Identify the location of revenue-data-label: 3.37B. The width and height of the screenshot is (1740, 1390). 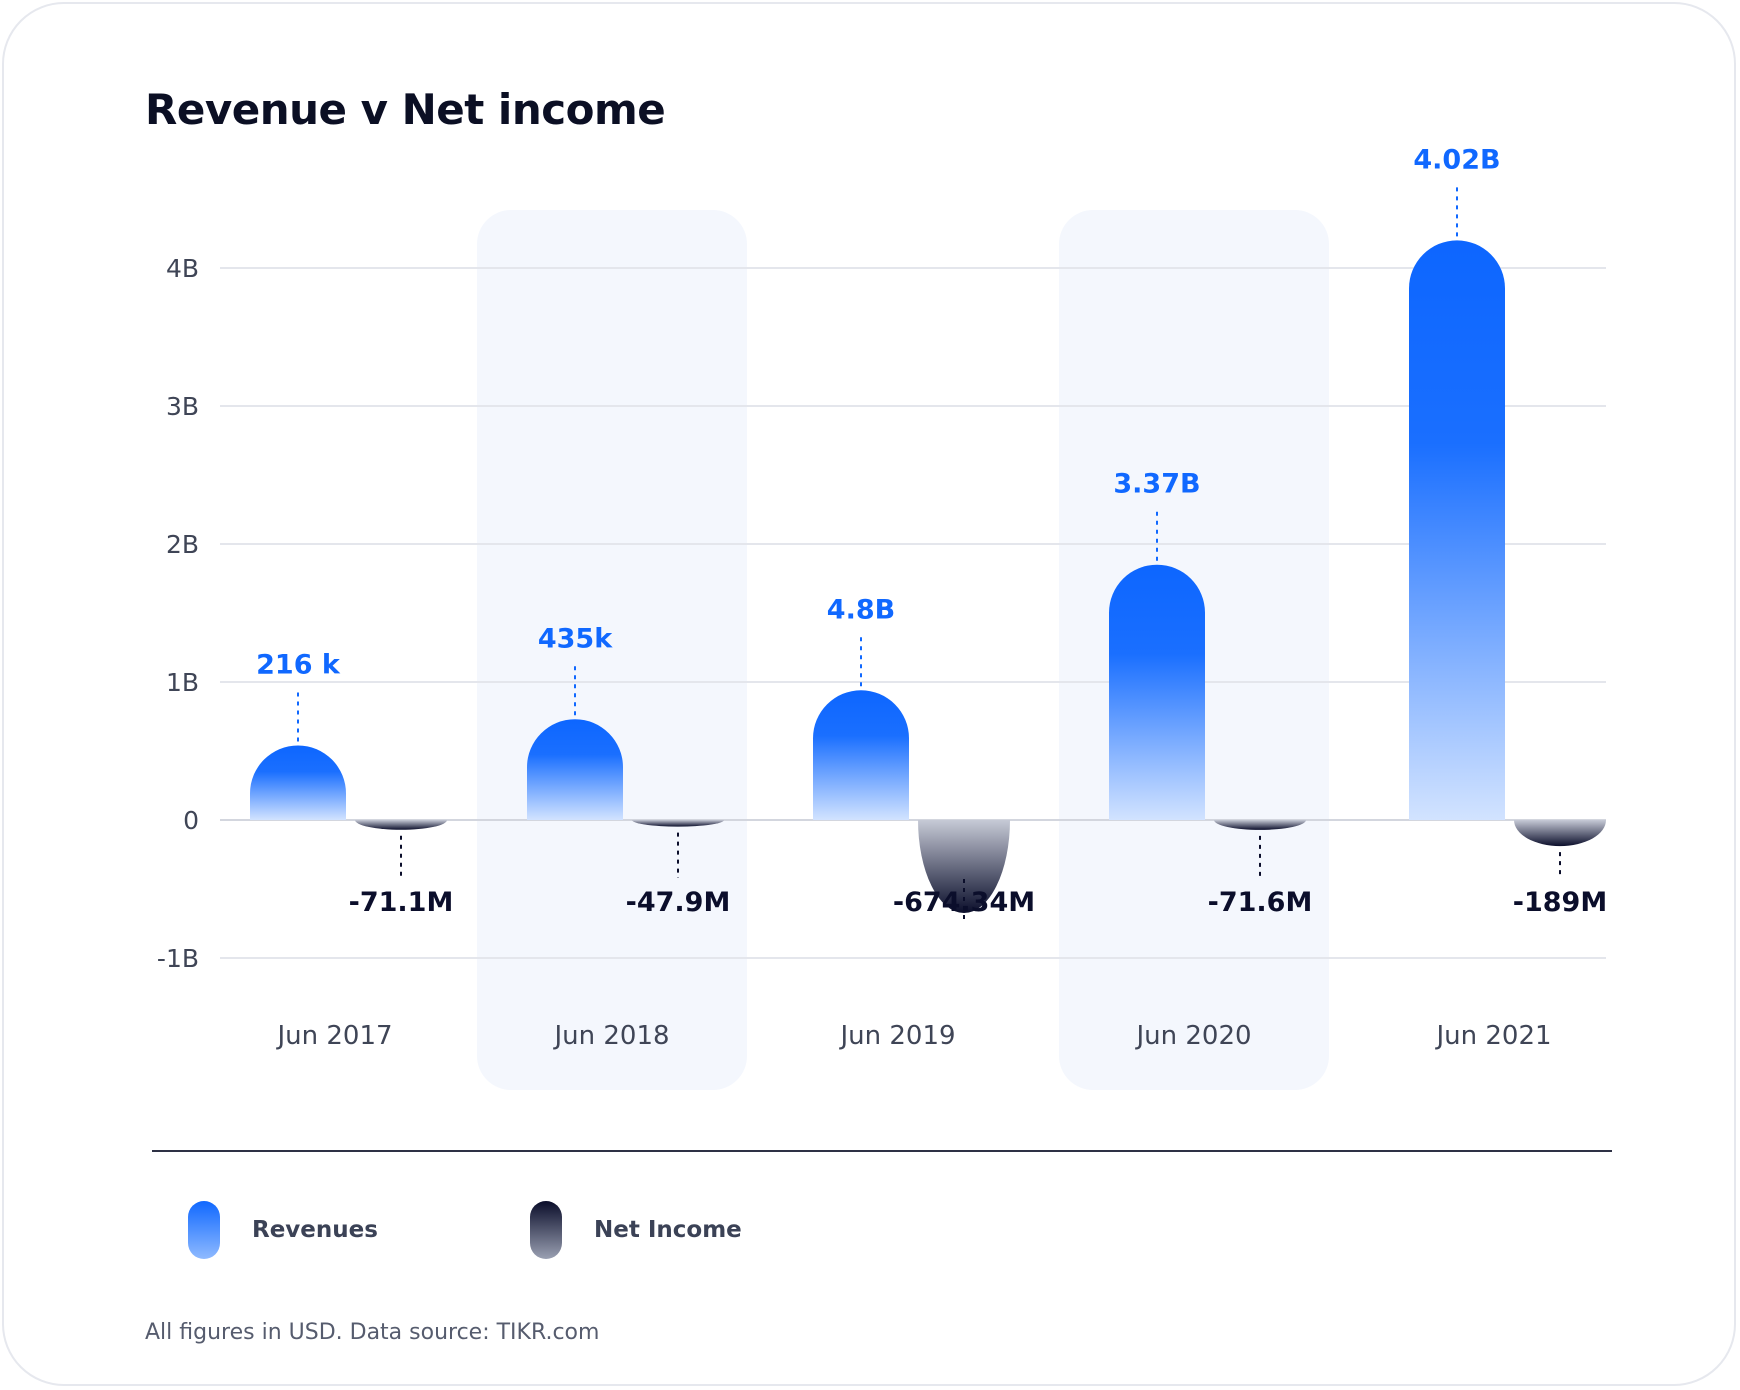
(1156, 484).